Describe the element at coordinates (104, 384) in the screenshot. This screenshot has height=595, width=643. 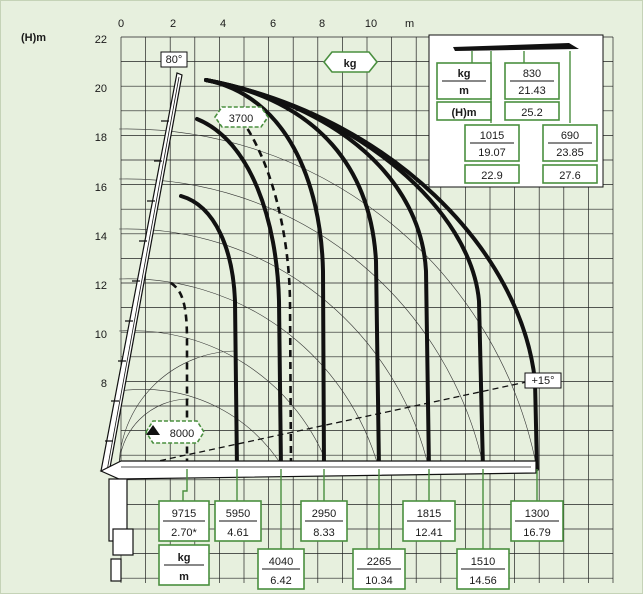
I see `y-tick-label: 8` at that location.